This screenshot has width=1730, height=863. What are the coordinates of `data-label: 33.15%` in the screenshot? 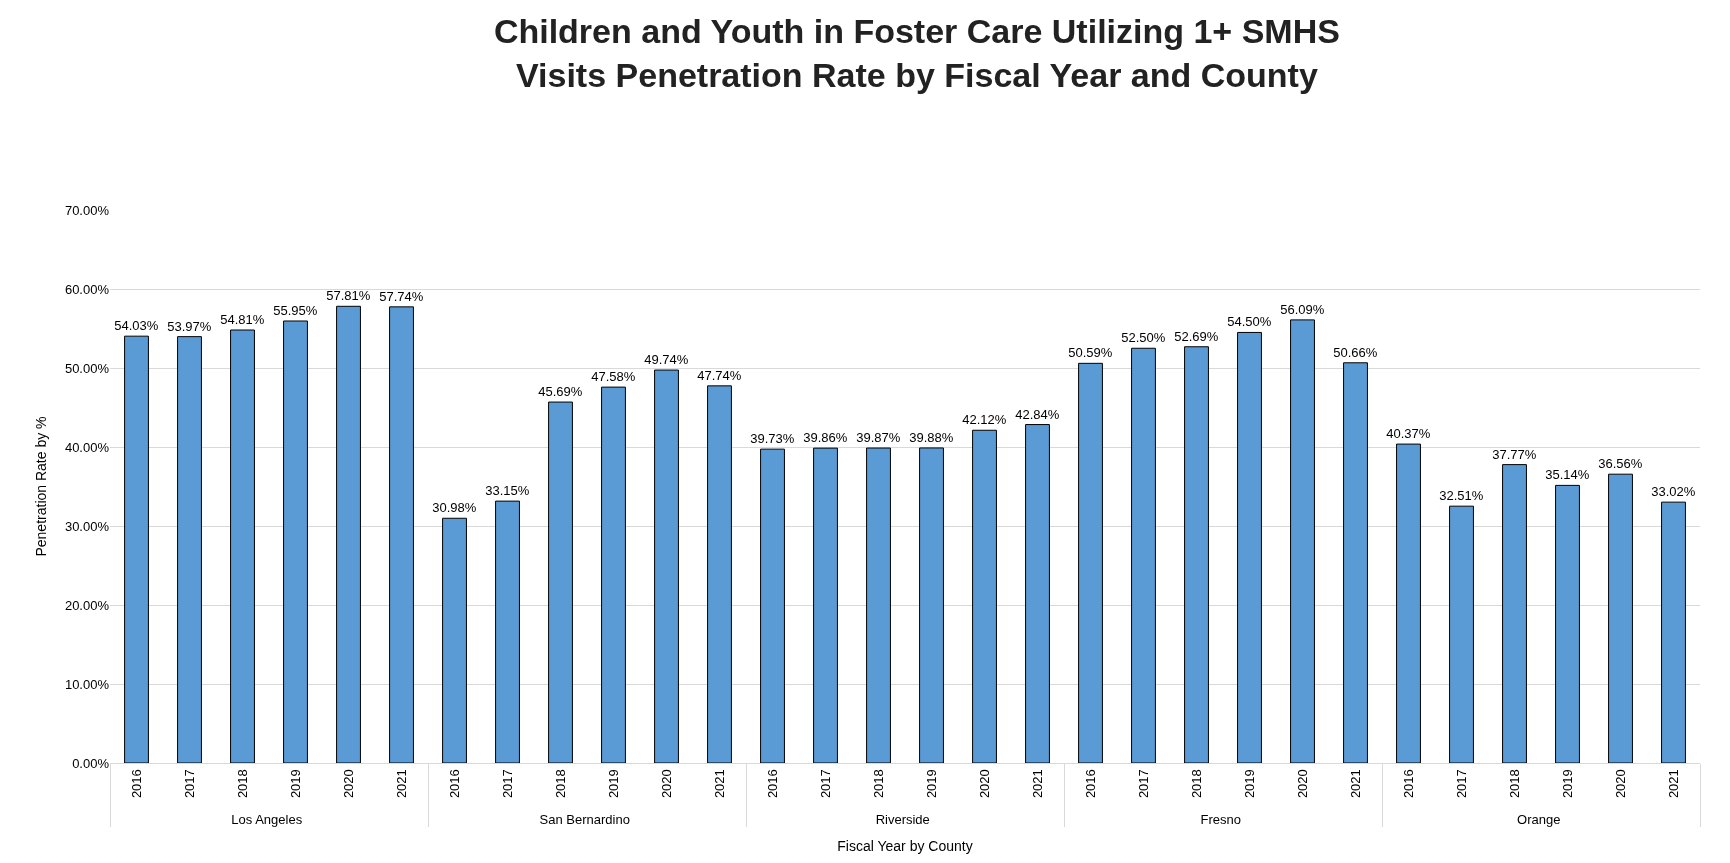 It's located at (507, 491).